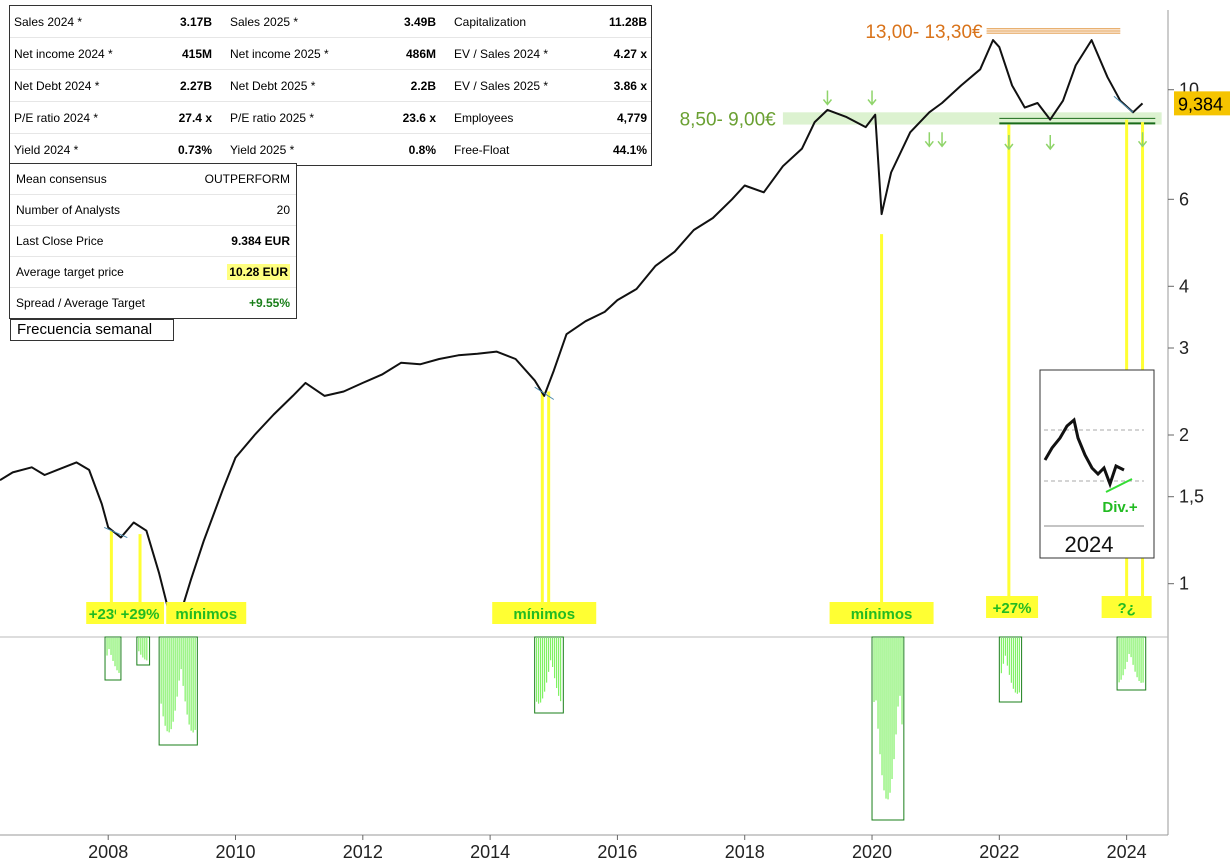 The height and width of the screenshot is (862, 1230). Describe the element at coordinates (46, 149) in the screenshot. I see `stats-label: Yield 2024 *` at that location.